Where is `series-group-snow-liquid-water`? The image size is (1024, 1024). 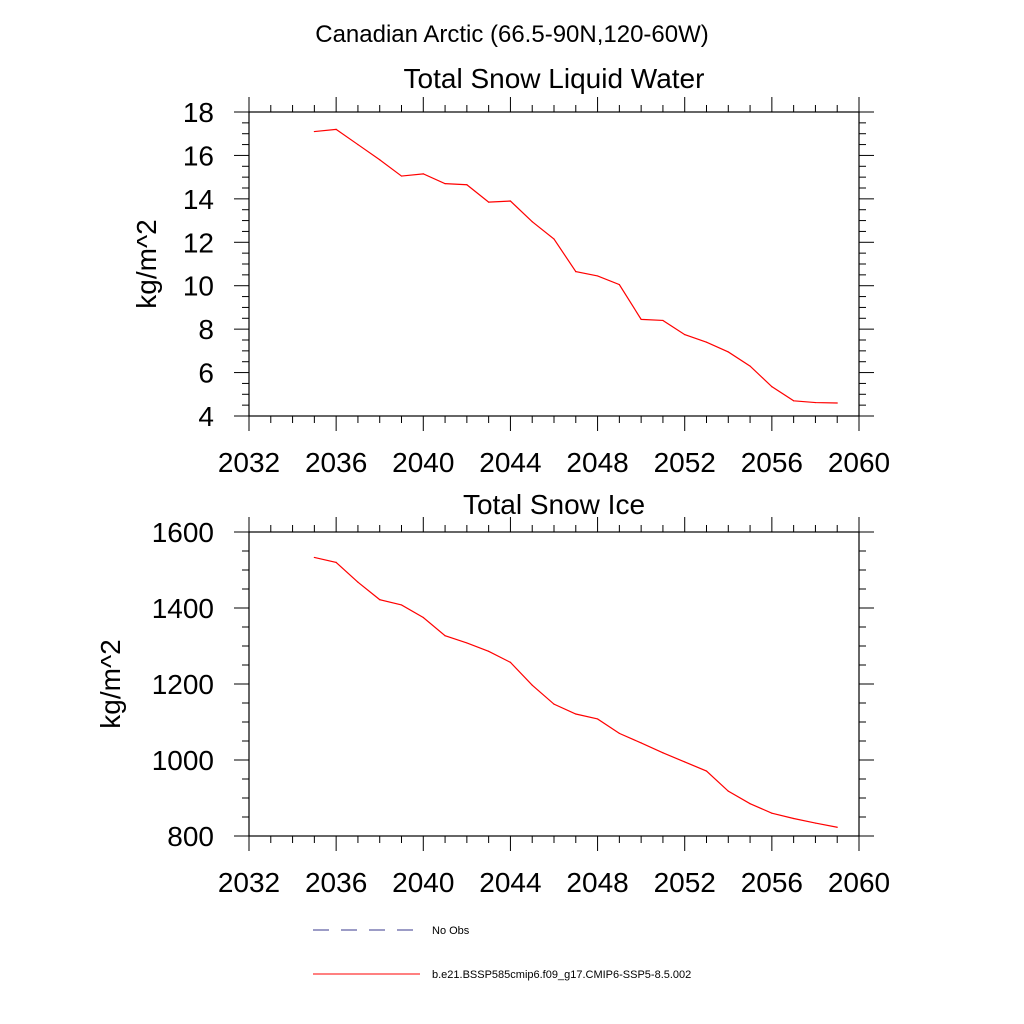
series-group-snow-liquid-water is located at coordinates (575, 266).